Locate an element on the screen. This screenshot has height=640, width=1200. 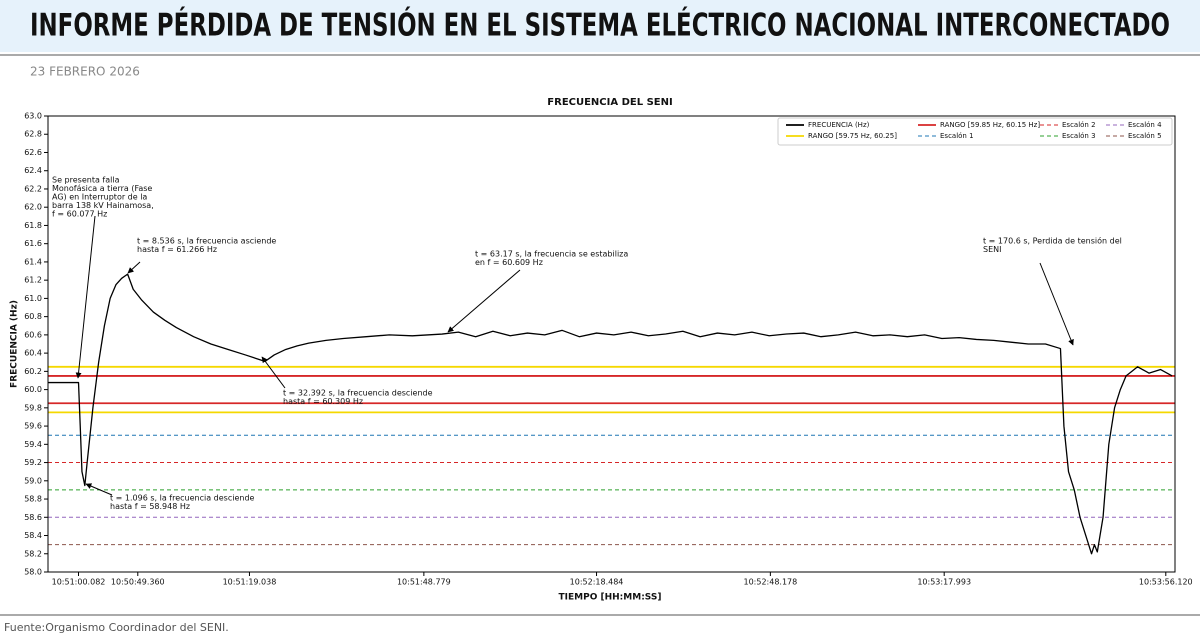
annotation: Se presenta falla is located at coordinates (86, 180).